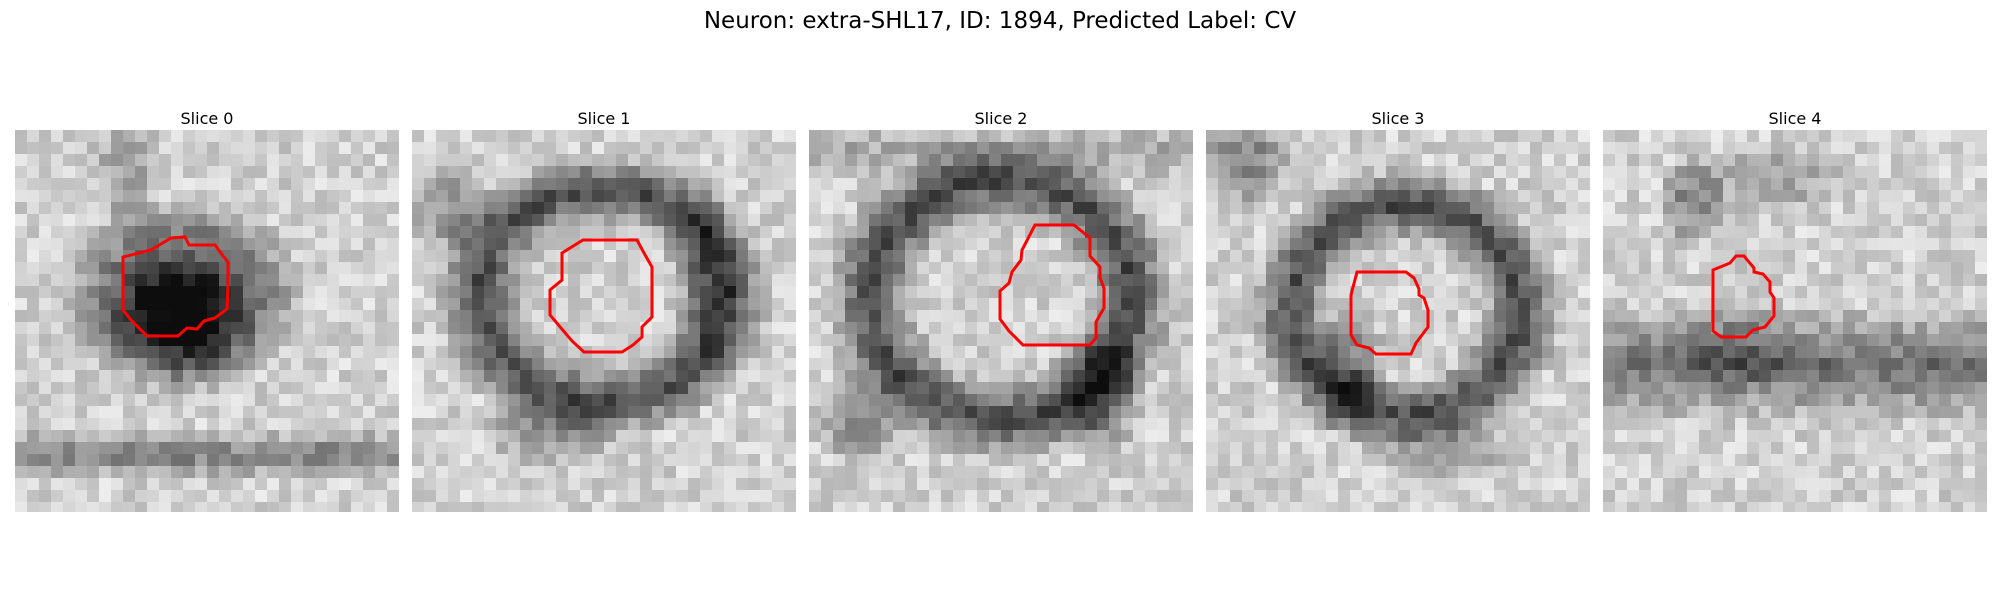 This screenshot has height=600, width=2000. I want to click on slice-title: Slice 4, so click(1795, 118).